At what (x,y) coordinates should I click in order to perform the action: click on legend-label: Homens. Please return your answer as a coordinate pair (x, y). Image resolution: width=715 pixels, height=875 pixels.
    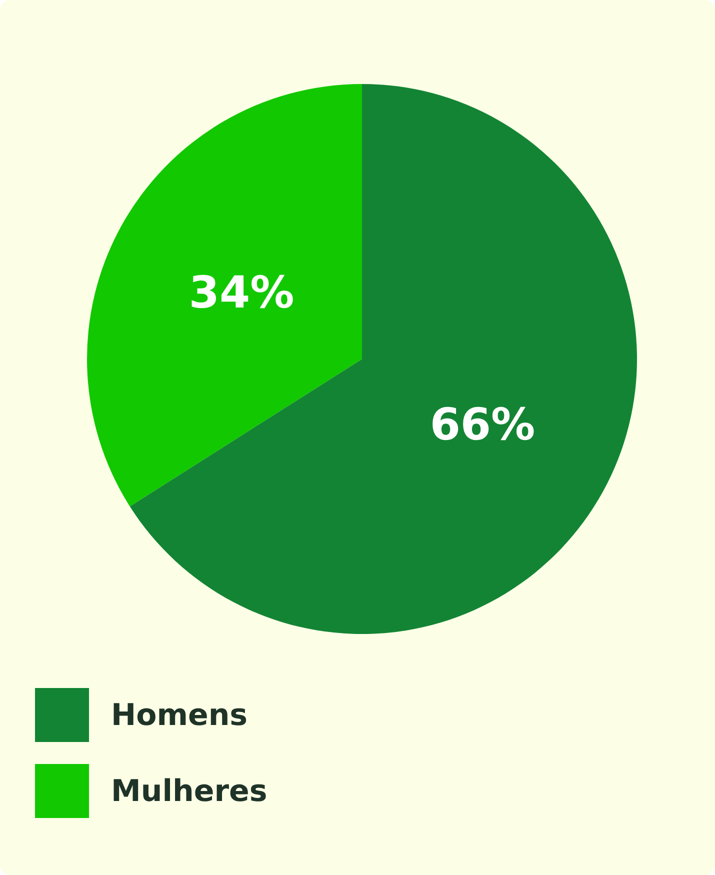
    Looking at the image, I should click on (179, 715).